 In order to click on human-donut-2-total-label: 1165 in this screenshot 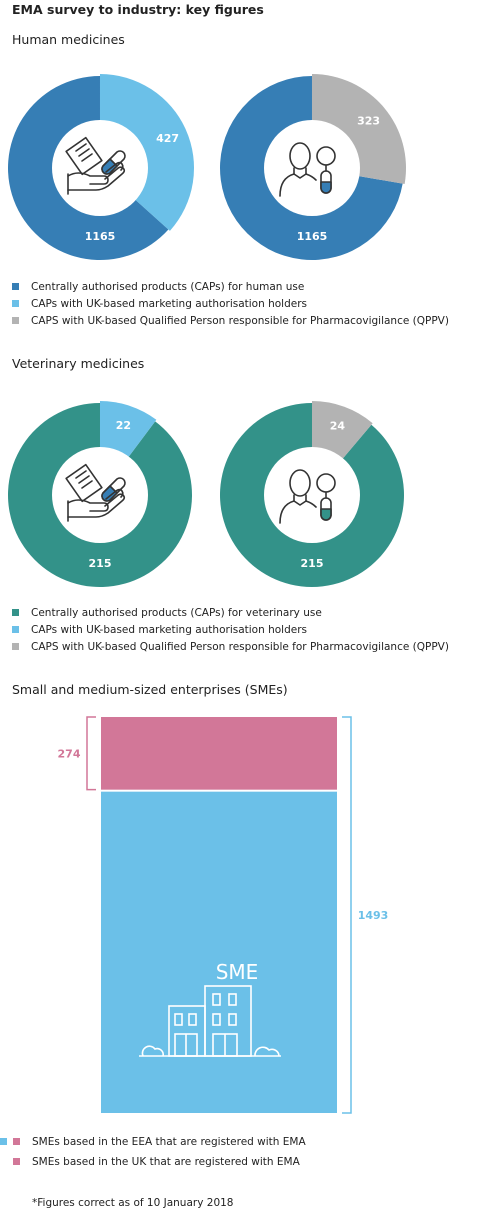, I will do `click(312, 236)`.